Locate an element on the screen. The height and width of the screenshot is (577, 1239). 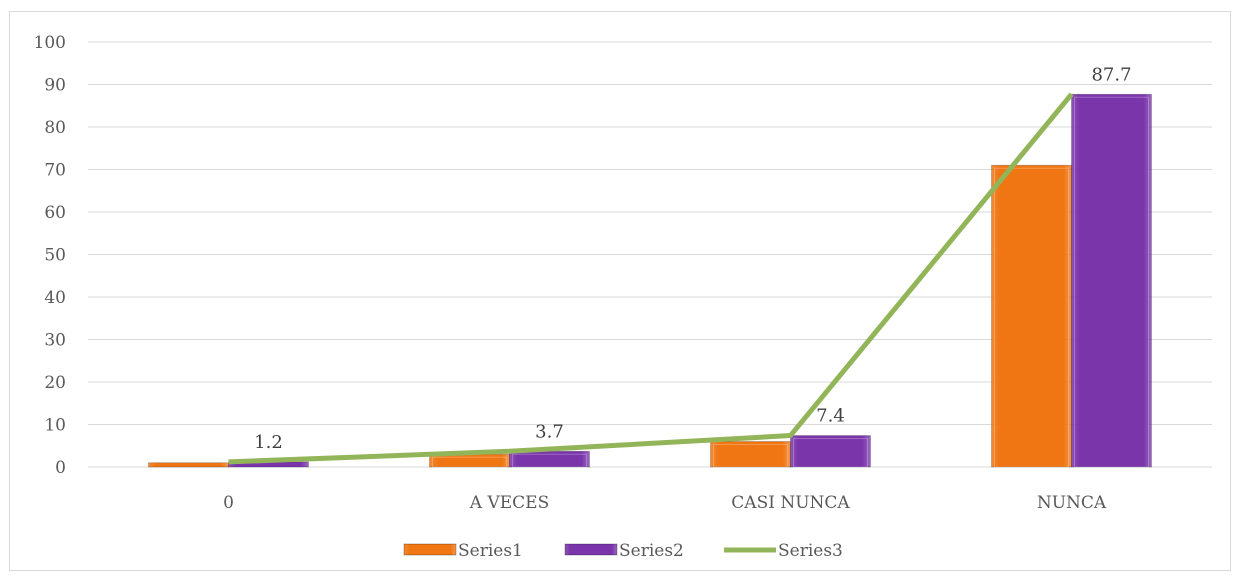
legend-swatch-series1 is located at coordinates (430, 549).